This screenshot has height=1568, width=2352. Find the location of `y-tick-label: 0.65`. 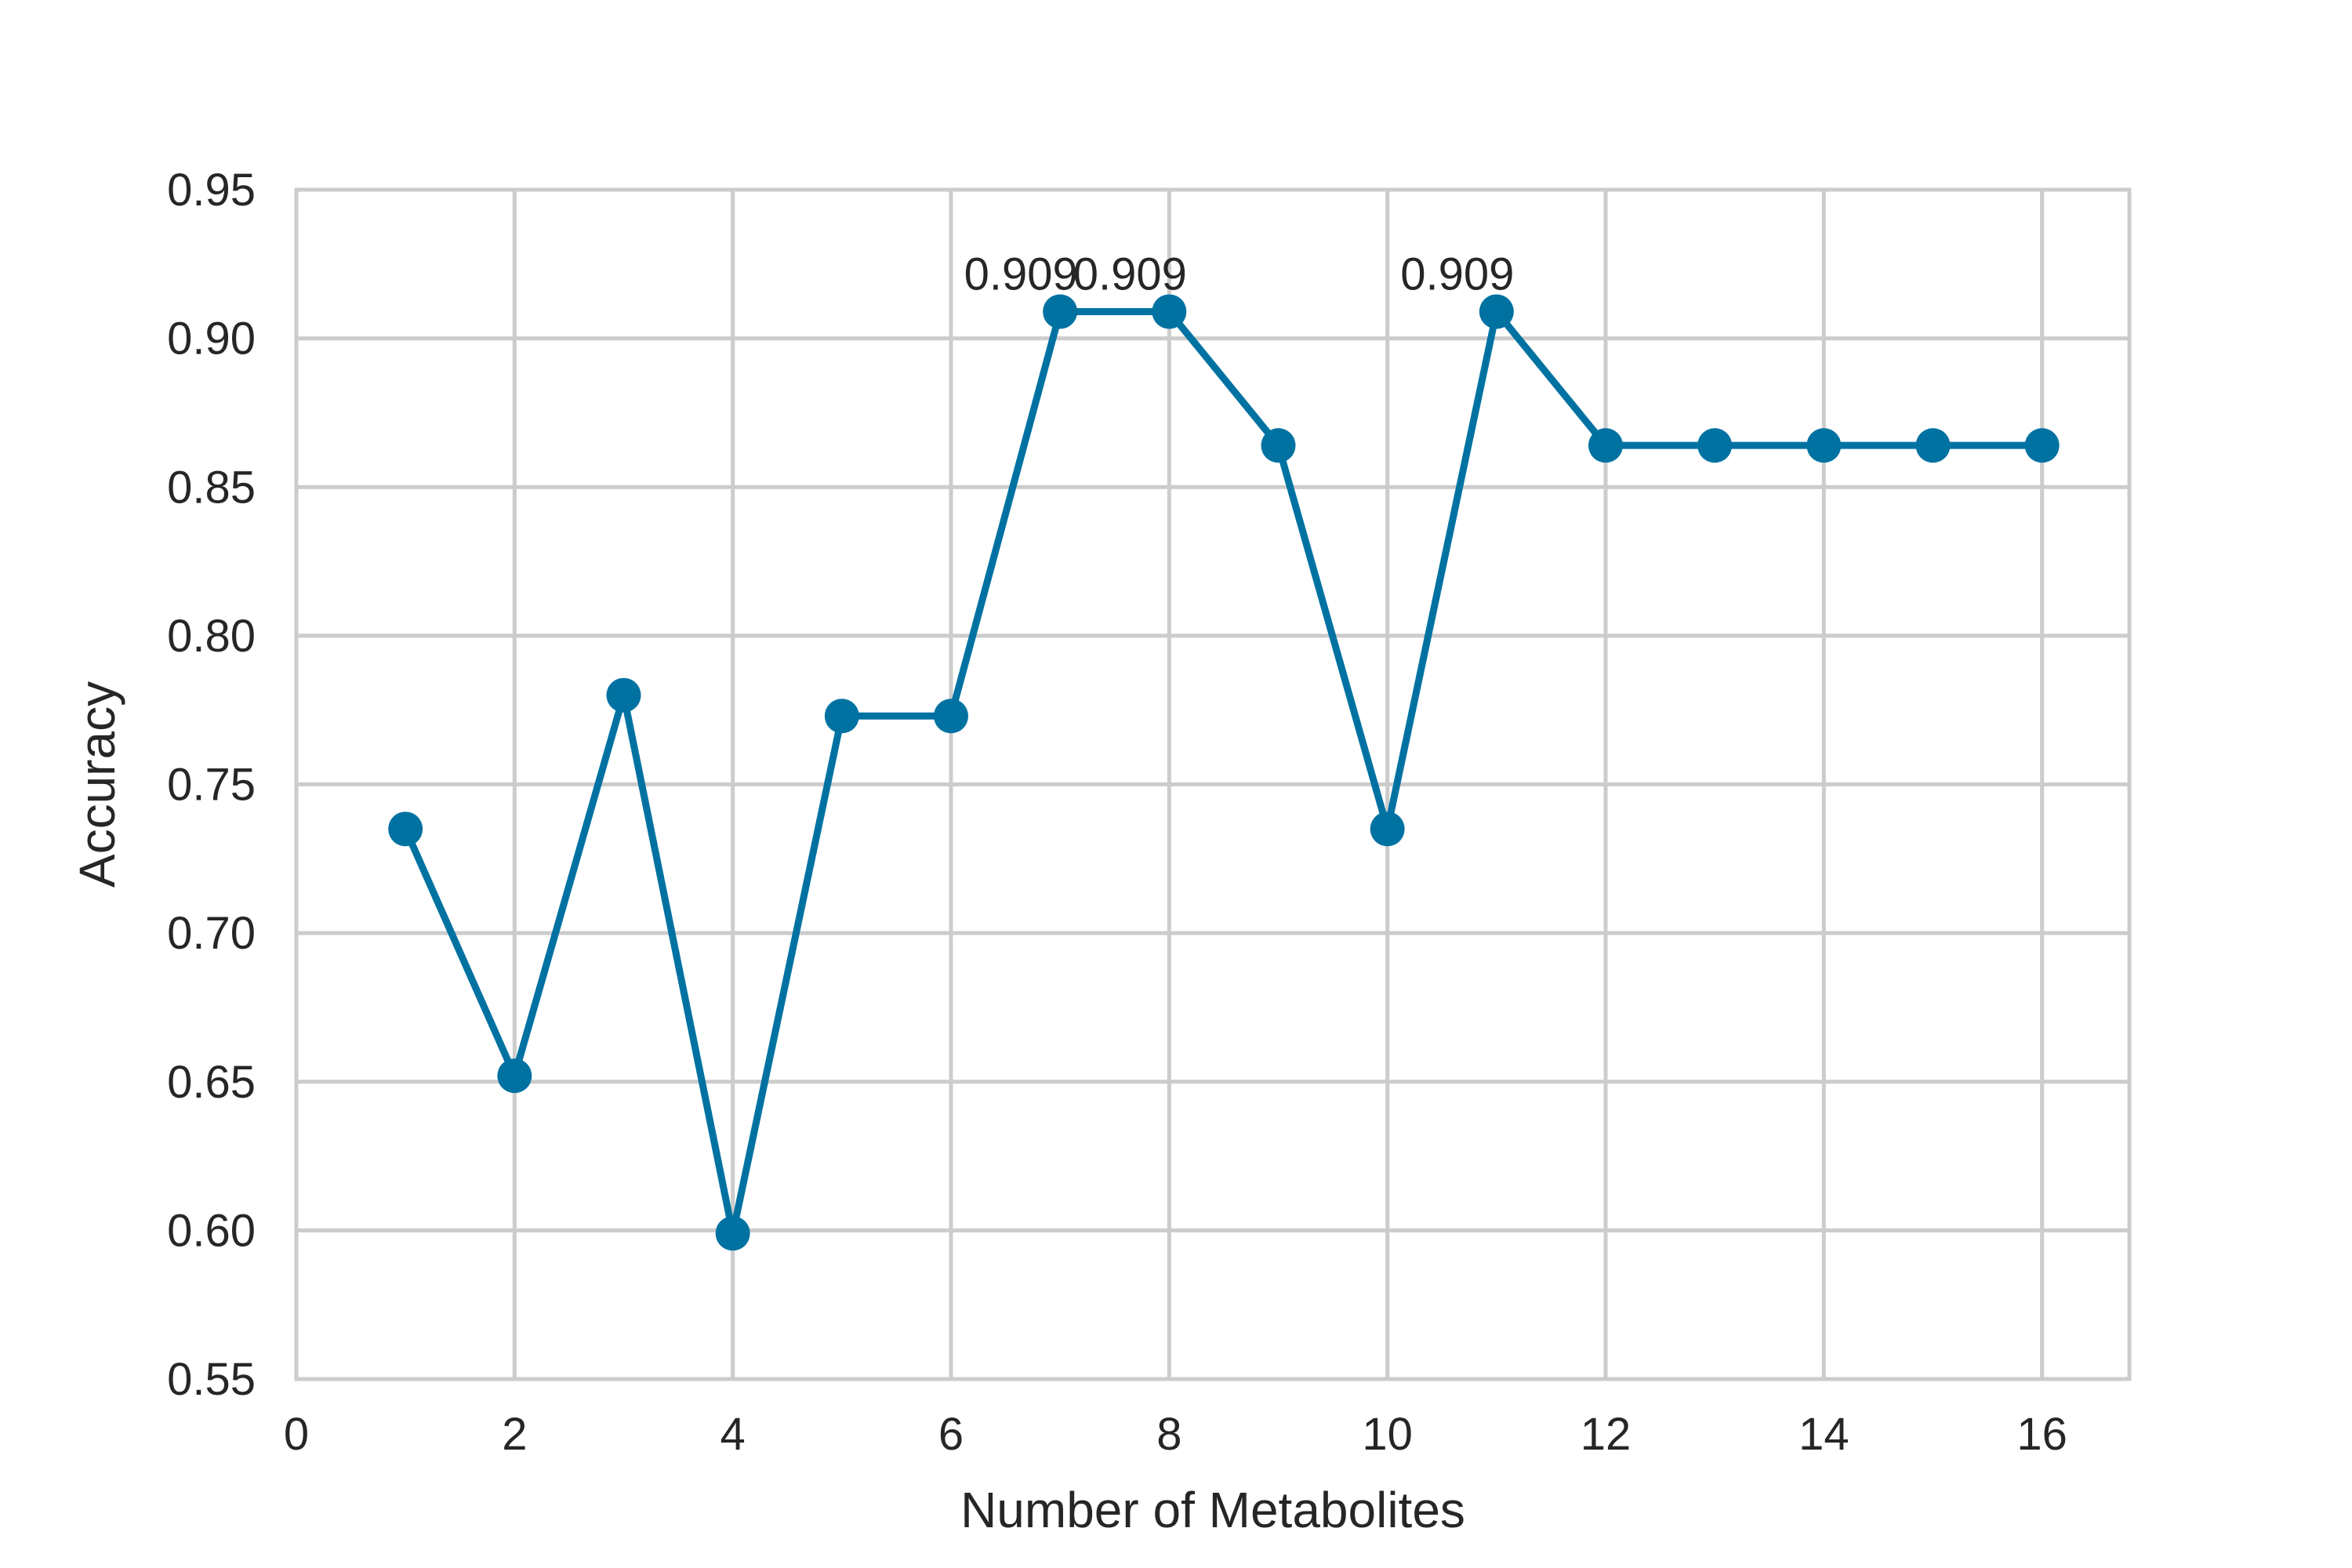

y-tick-label: 0.65 is located at coordinates (211, 1082).